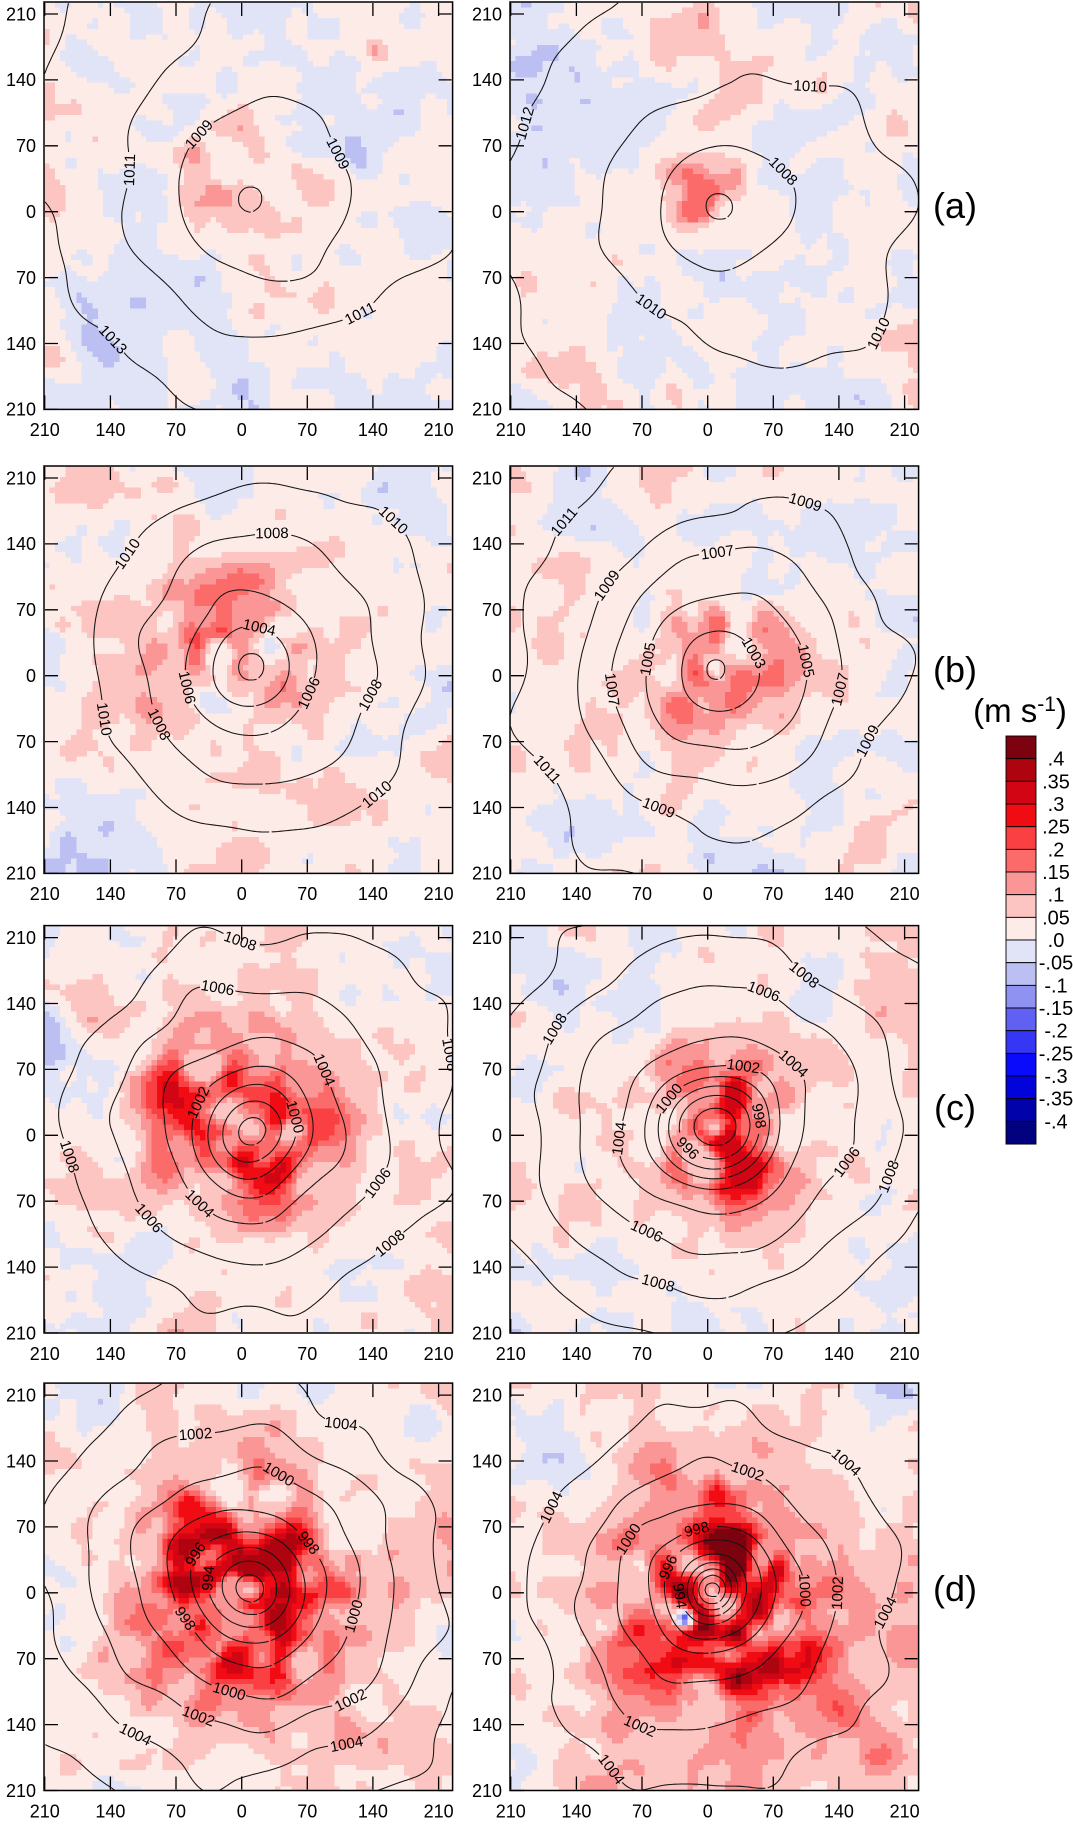  What do you see at coordinates (1055, 1122) in the screenshot?
I see `svg-text: -.4` at bounding box center [1055, 1122].